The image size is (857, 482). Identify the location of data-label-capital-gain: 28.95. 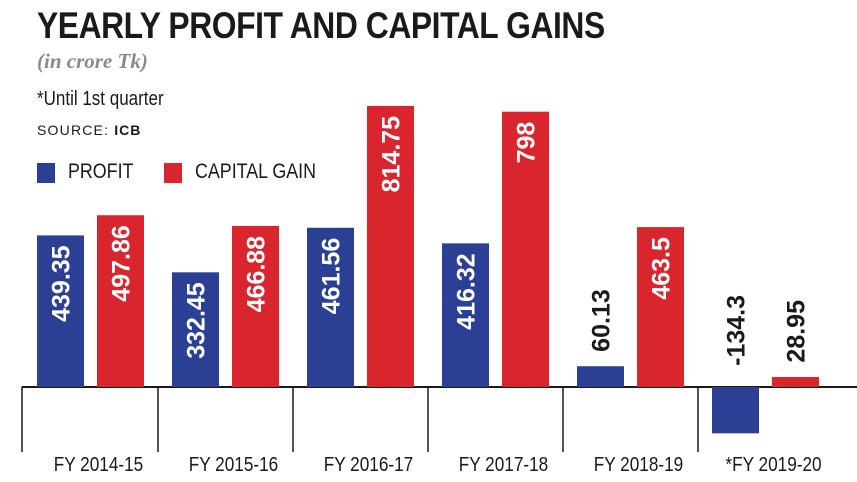
(797, 331).